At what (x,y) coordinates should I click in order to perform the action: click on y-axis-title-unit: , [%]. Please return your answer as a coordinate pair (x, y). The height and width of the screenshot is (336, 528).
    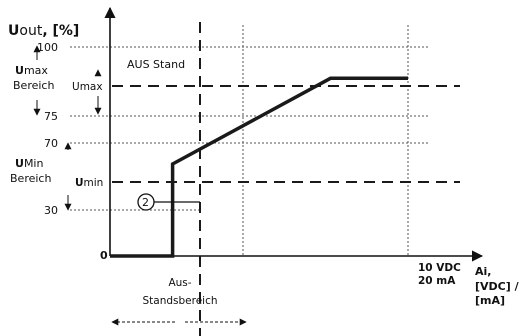
    Looking at the image, I should click on (60, 31).